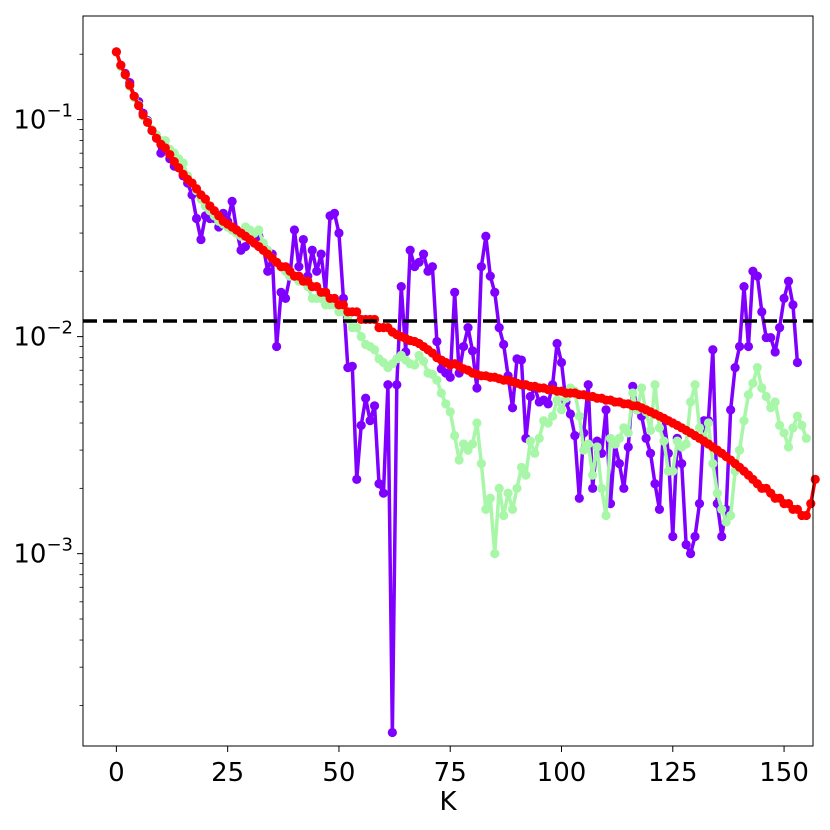  I want to click on x-tick-label: 25, so click(227, 773).